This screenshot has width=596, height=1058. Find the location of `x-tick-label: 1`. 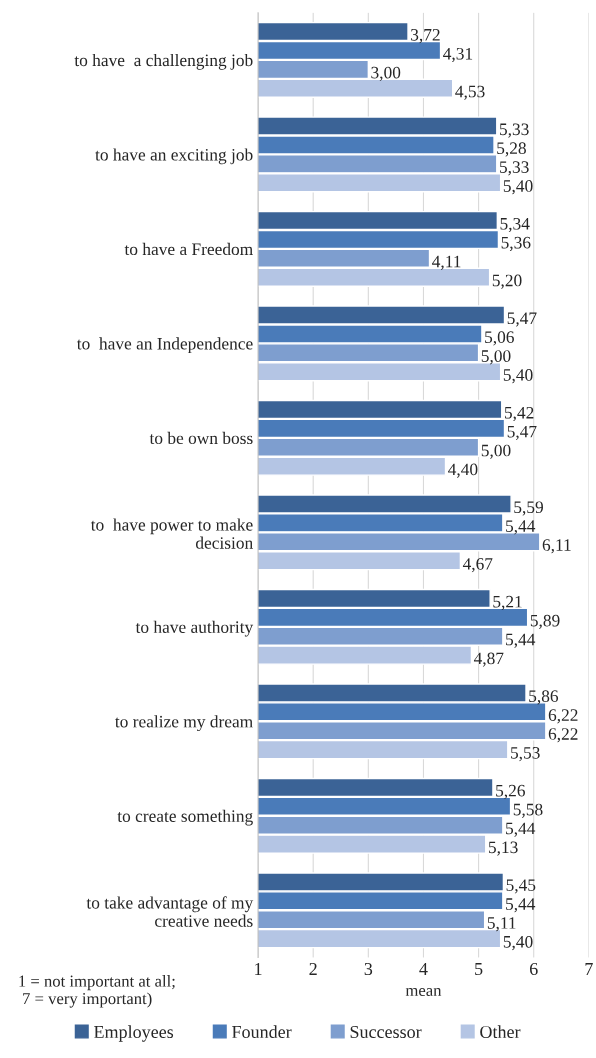

x-tick-label: 1 is located at coordinates (258, 968).